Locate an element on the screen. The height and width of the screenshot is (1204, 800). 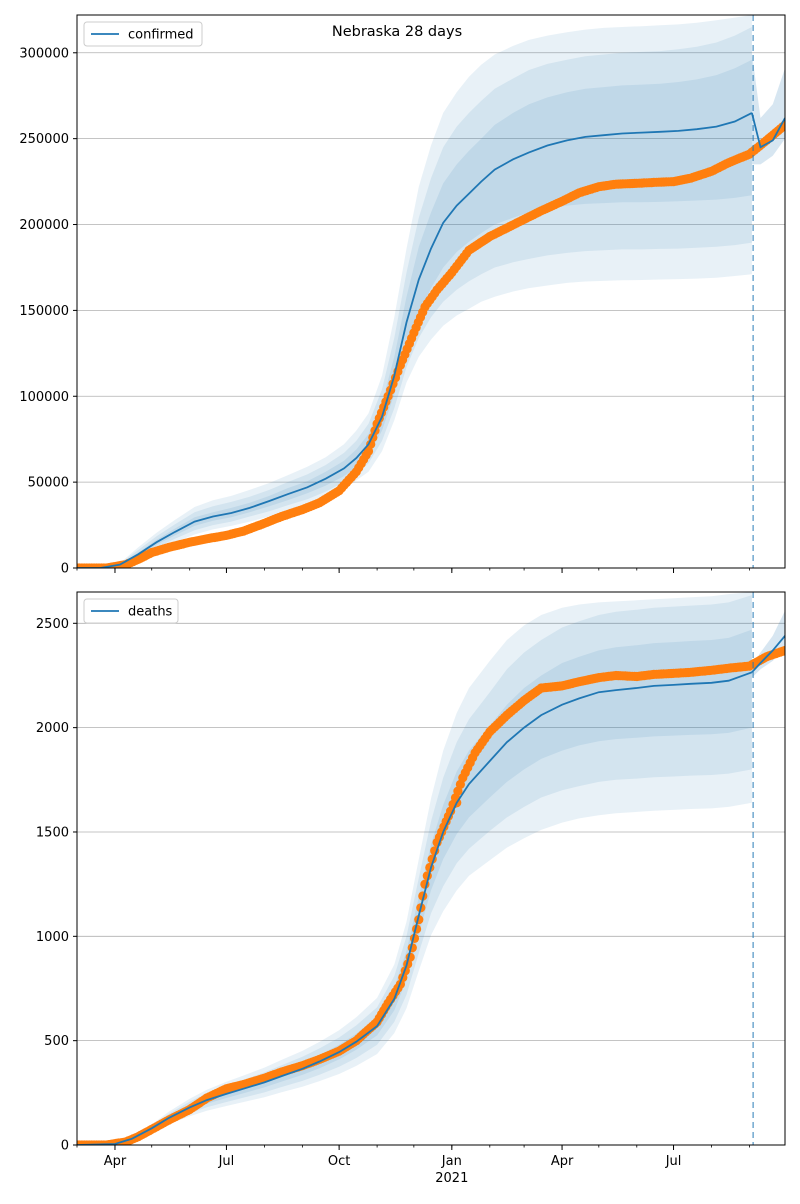
y-tick-label: 250000 is located at coordinates (44, 139).